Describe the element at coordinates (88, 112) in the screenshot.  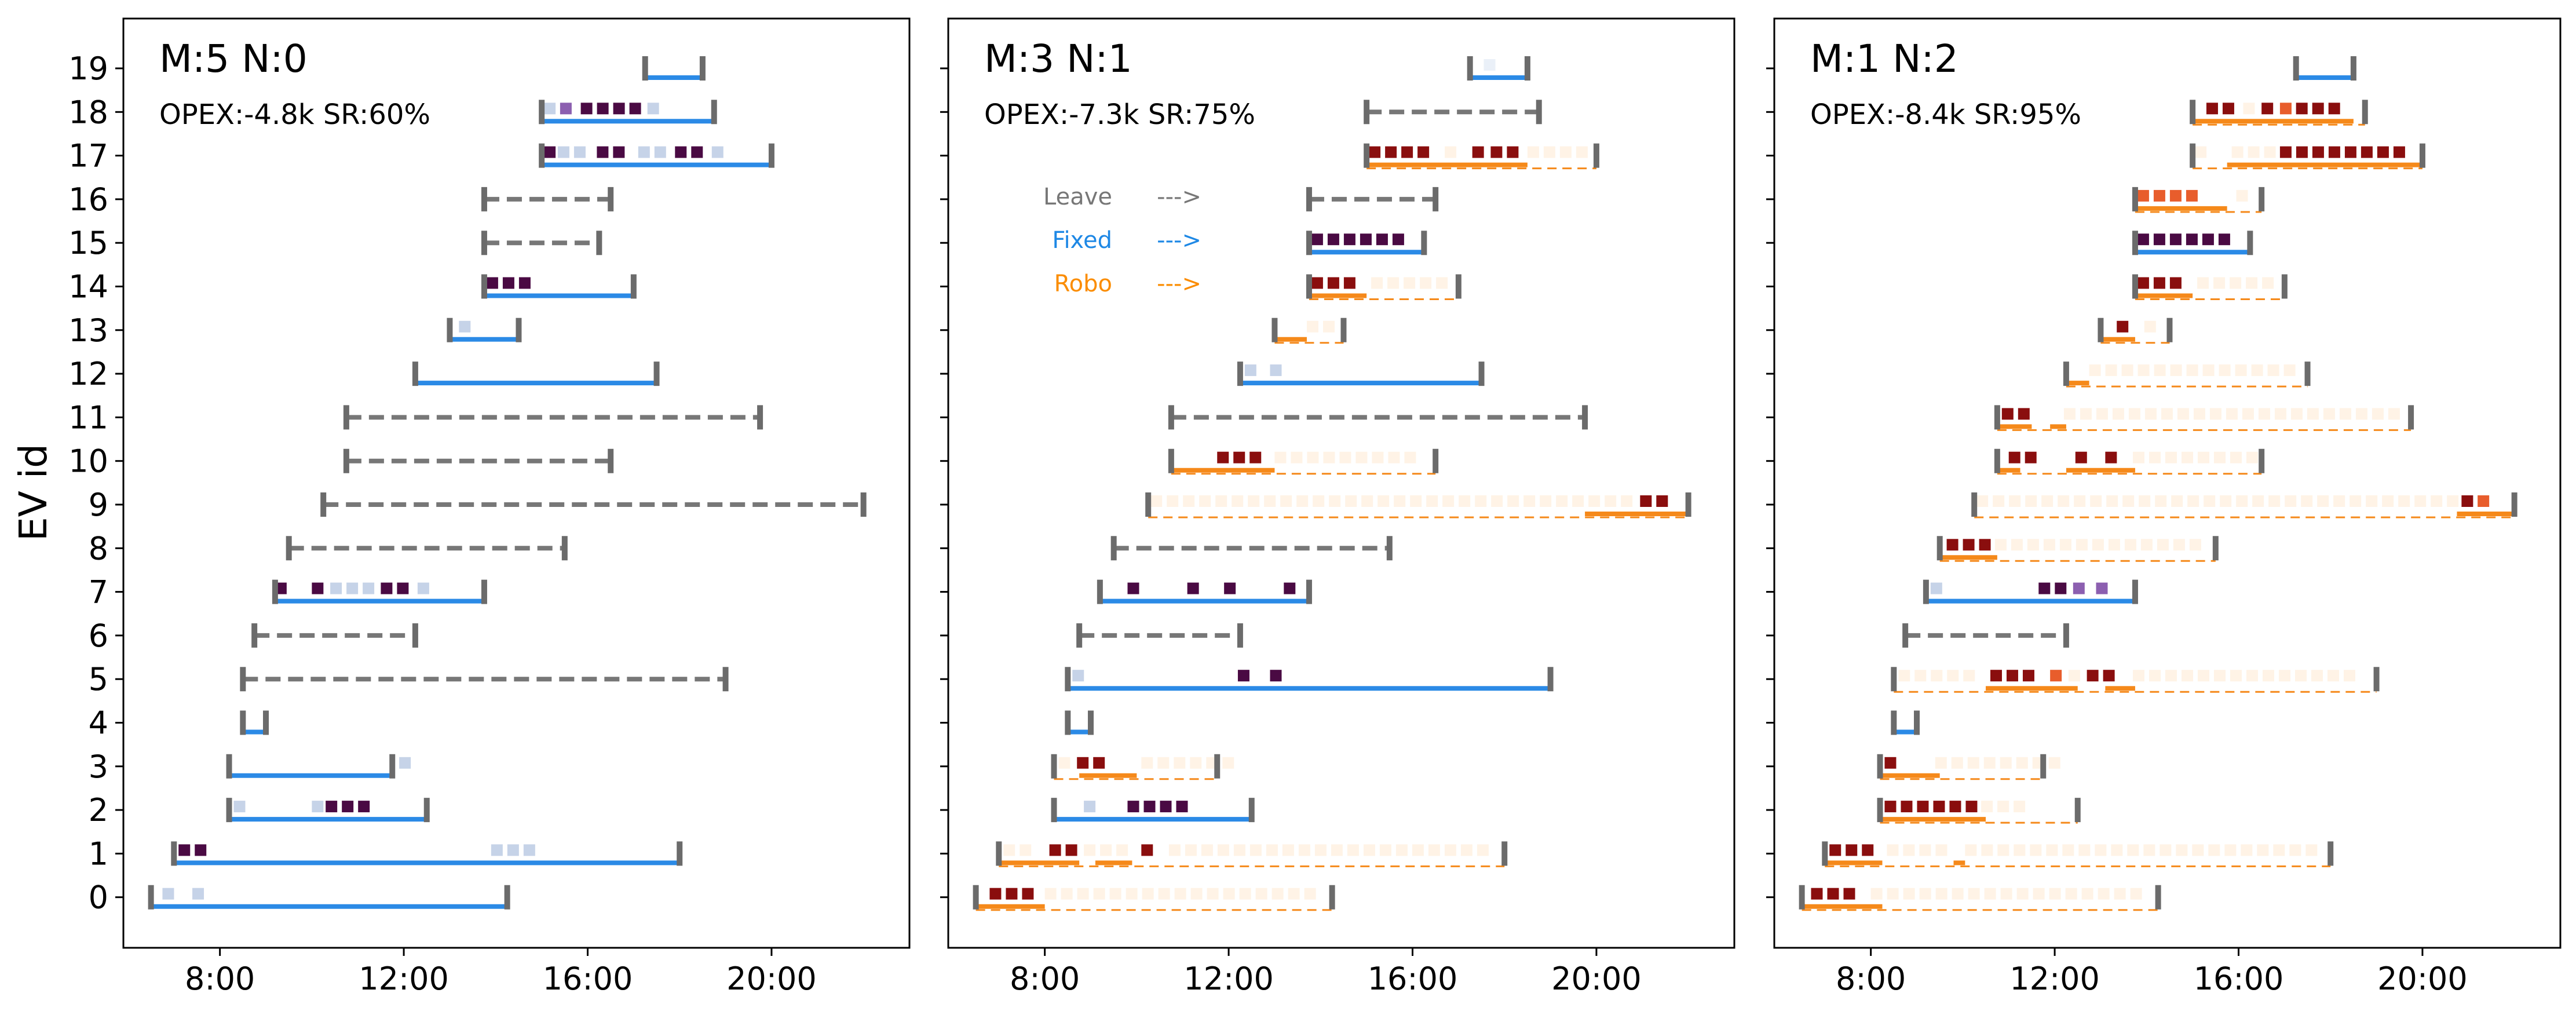
I see `y-tick-label: 18` at that location.